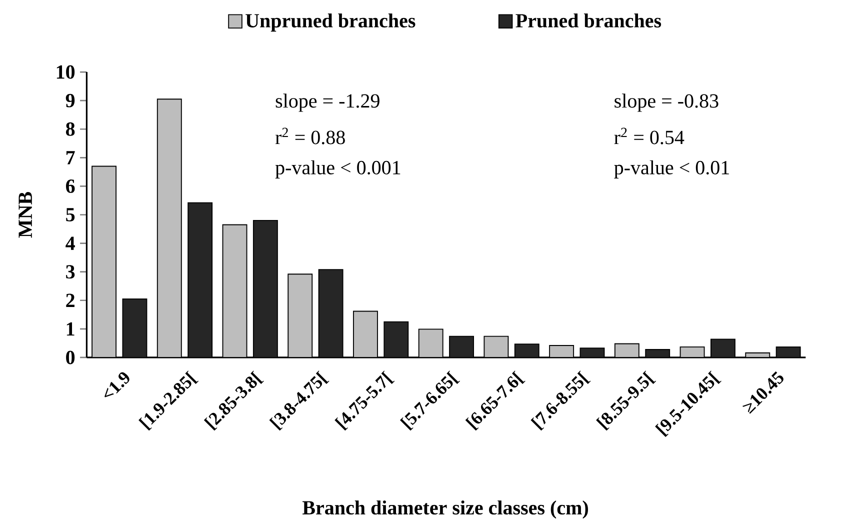 The width and height of the screenshot is (867, 528). I want to click on annotation: r$^{2}$ = 0.88, so click(310, 136).